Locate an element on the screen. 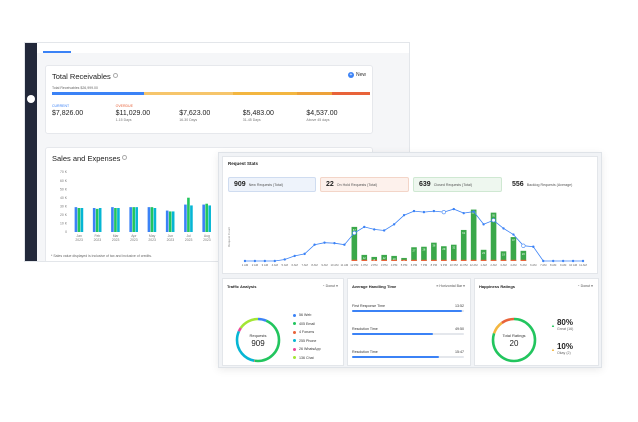 Image resolution: width=638 pixels, height=422 pixels. receivables-column: OVERDUE $11,029.00 1-15 Days is located at coordinates (148, 113).